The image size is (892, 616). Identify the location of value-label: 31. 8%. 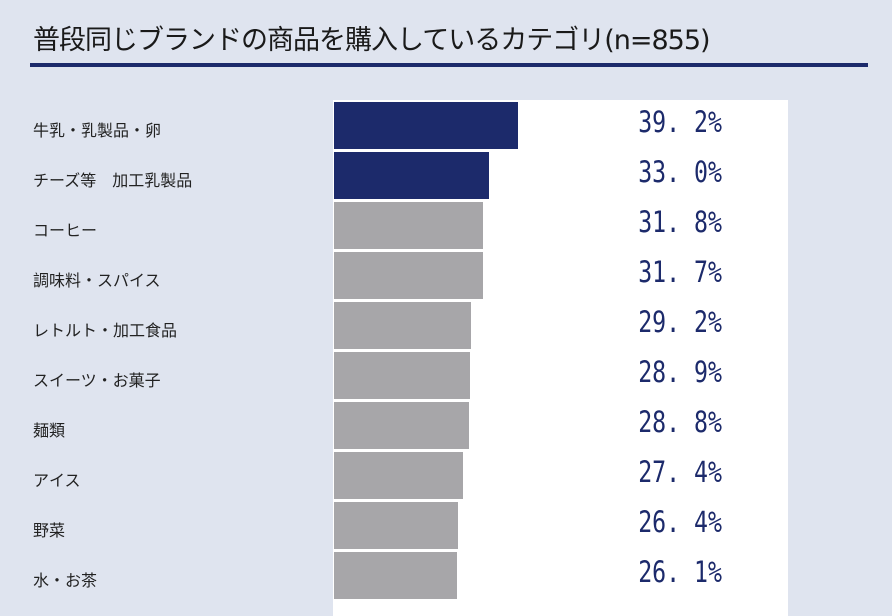
(680, 222).